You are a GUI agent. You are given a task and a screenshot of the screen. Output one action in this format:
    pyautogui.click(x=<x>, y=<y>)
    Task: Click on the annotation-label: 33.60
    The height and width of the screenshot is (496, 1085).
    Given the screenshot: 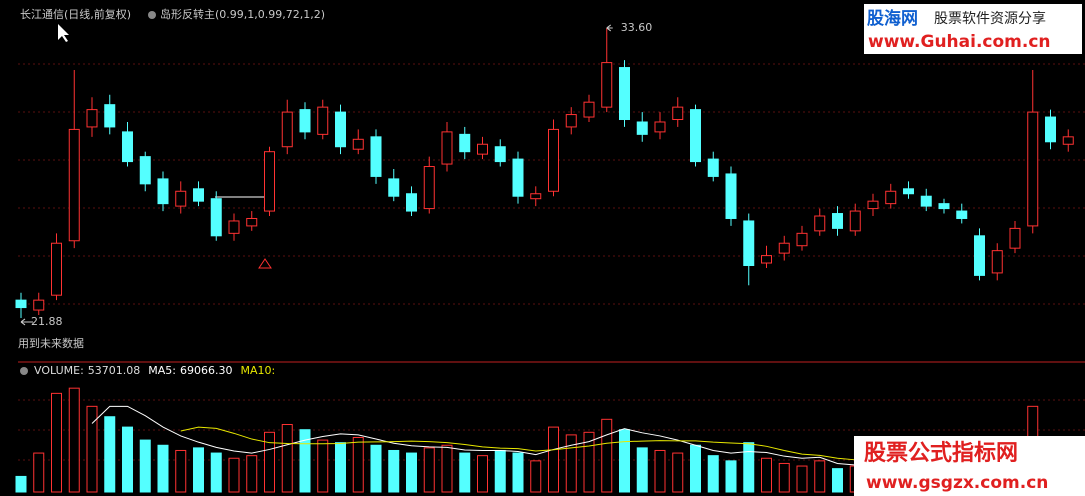 What is the action you would take?
    pyautogui.click(x=637, y=27)
    